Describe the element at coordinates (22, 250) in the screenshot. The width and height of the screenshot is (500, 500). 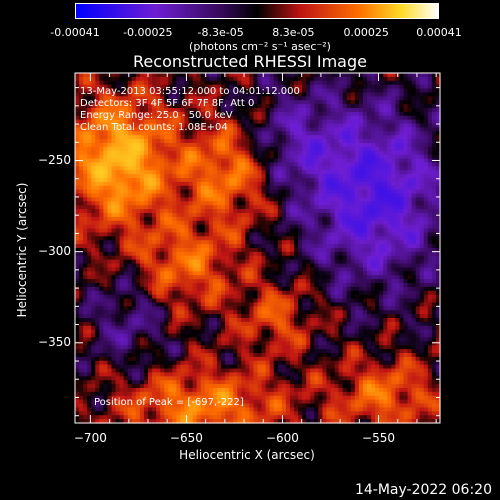
I see `y-axis-title: Heliocentric Y (arcsec)` at that location.